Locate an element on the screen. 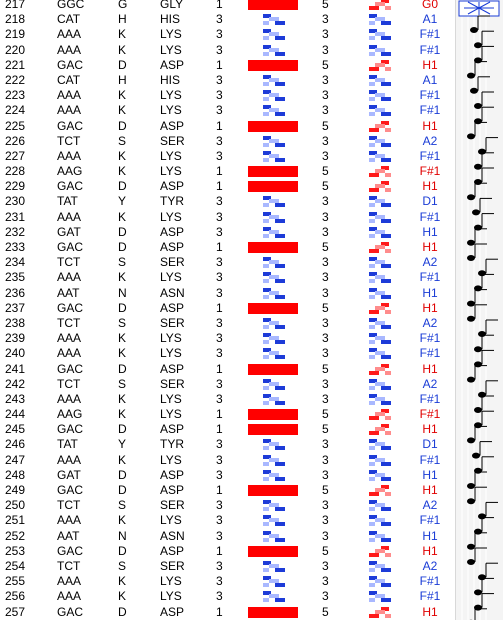 The height and width of the screenshot is (625, 503). value-2: 3 is located at coordinates (325, 596).